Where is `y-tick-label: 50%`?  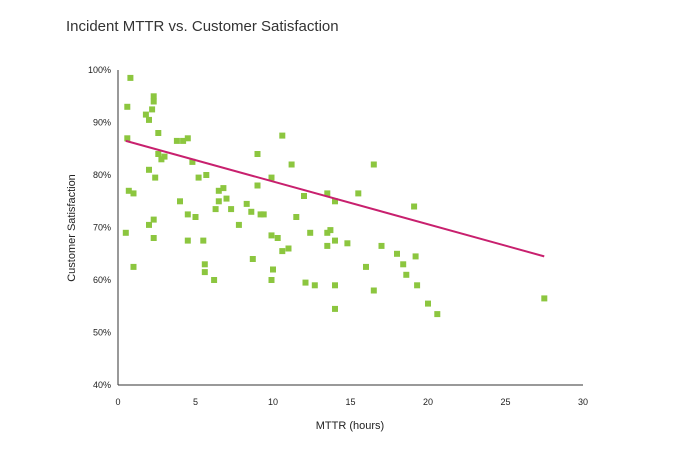
y-tick-label: 50% is located at coordinates (102, 333).